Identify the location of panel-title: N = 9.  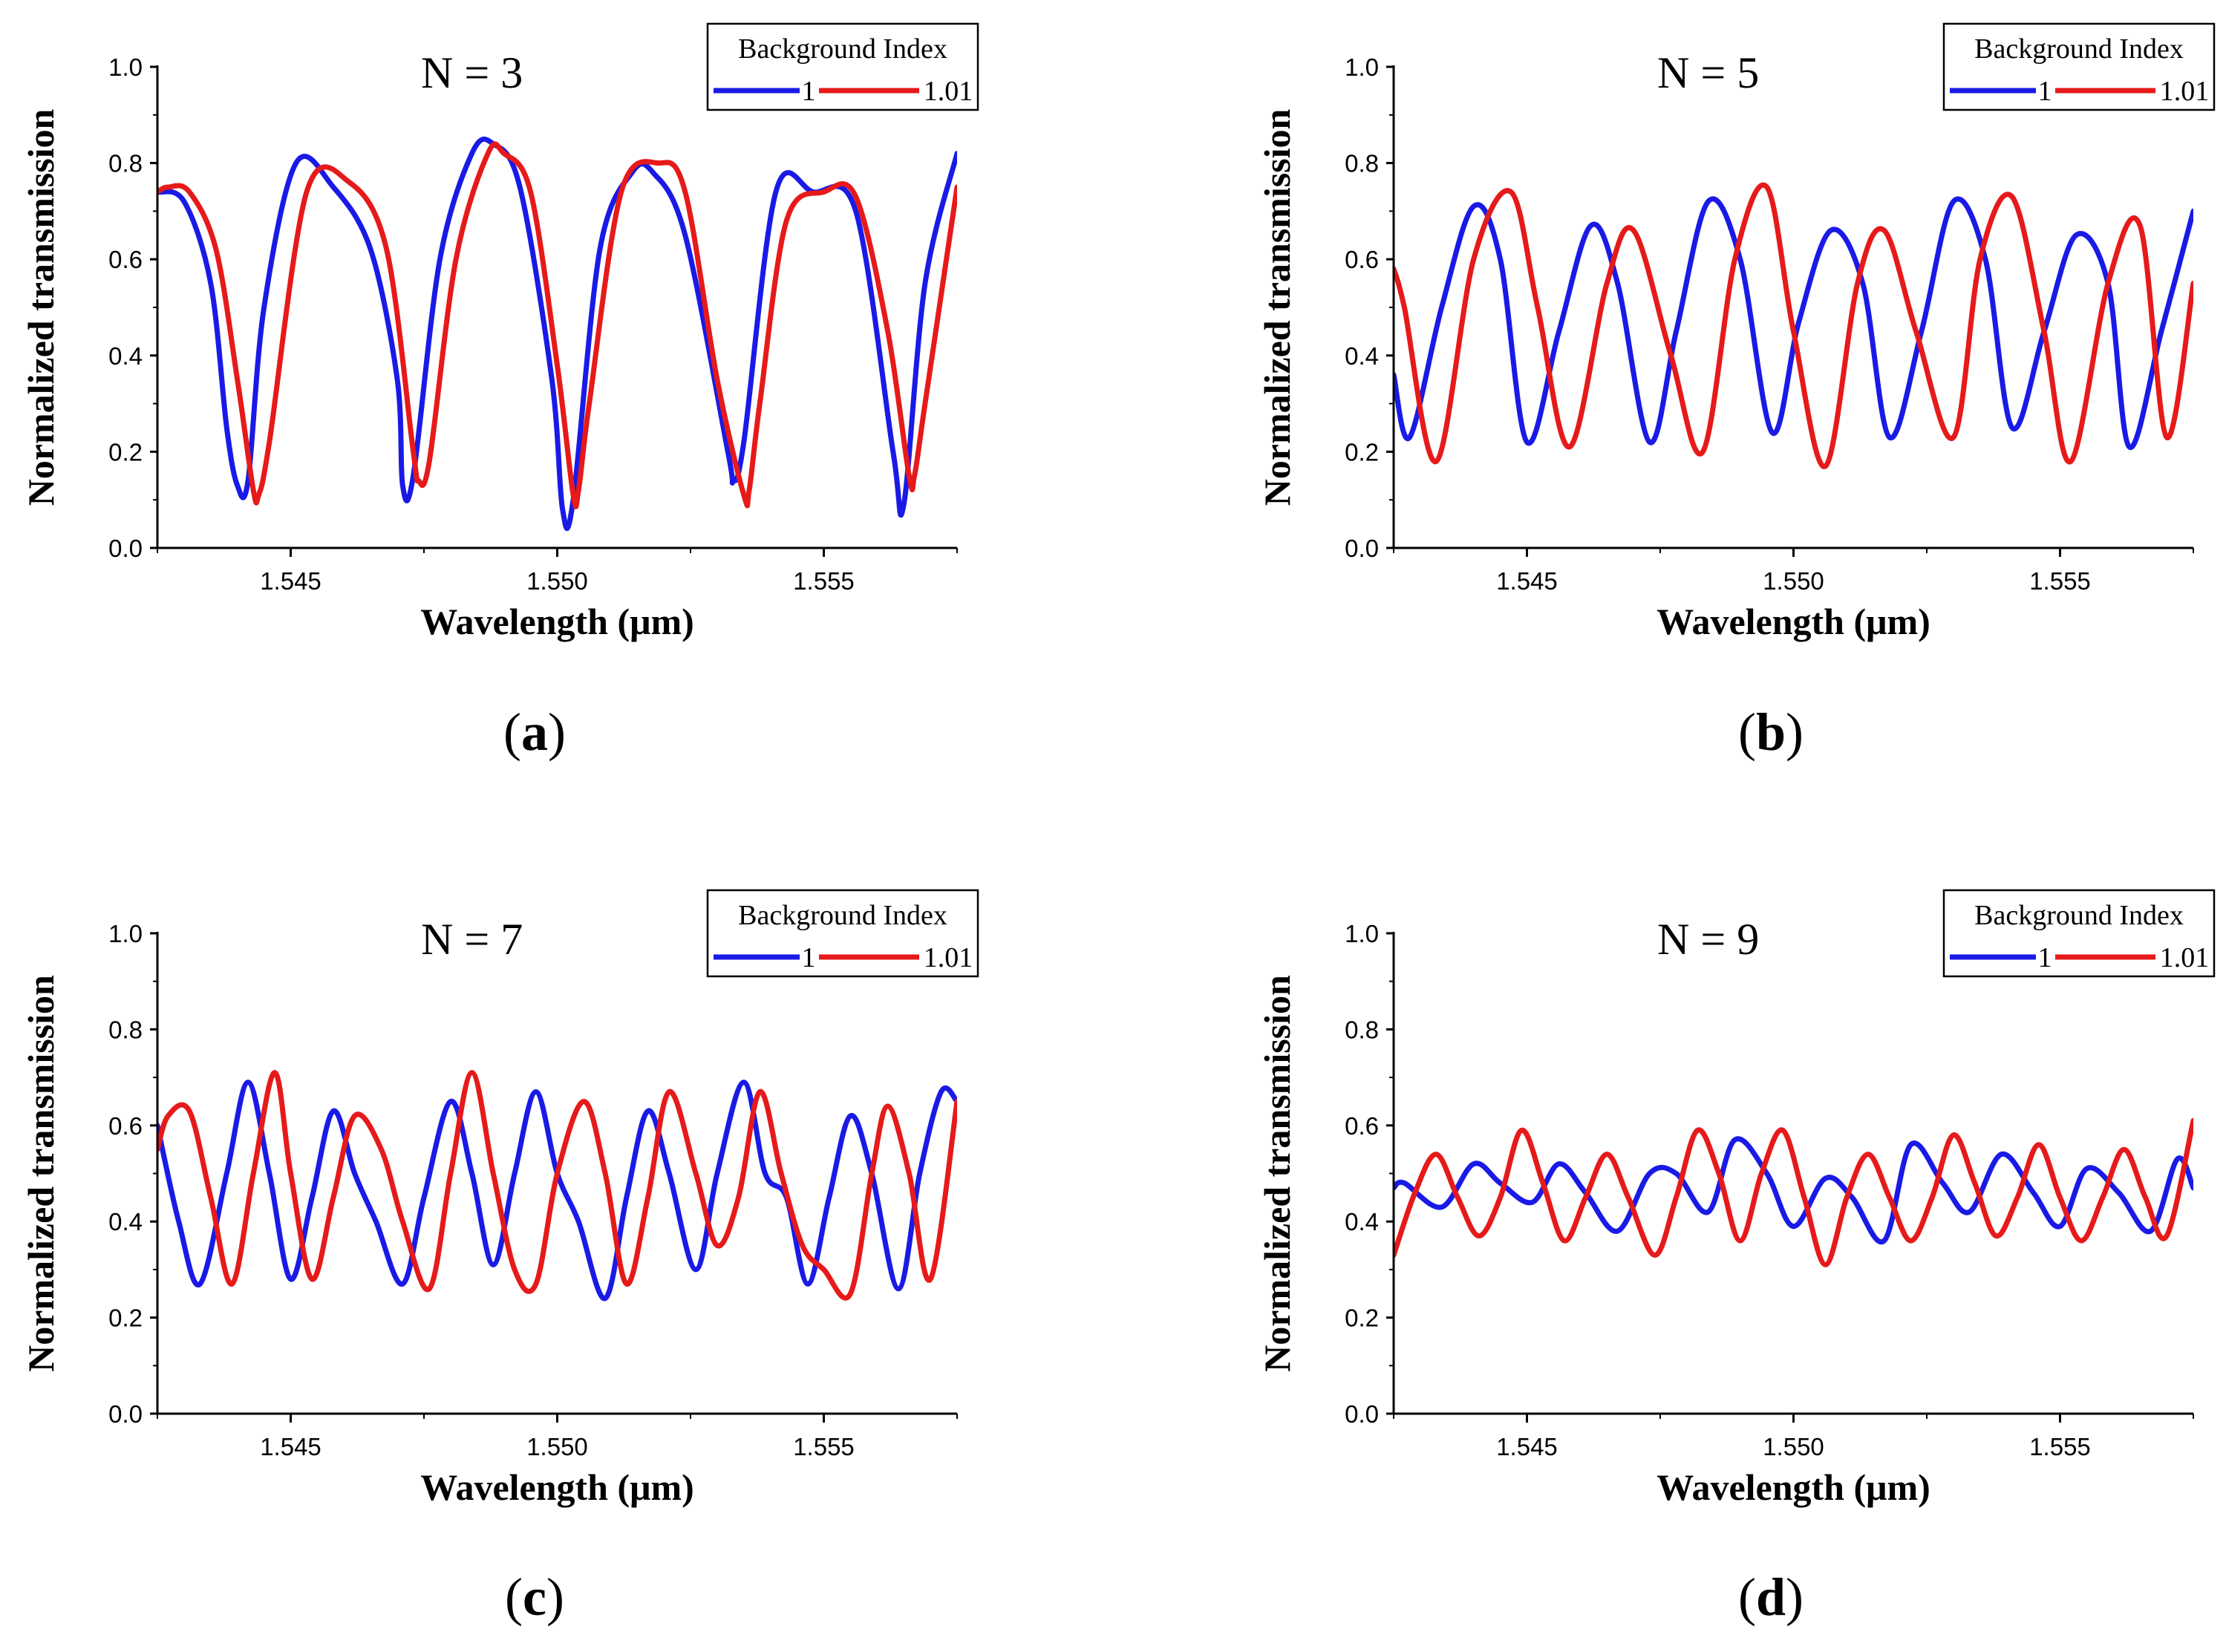
(1708, 939).